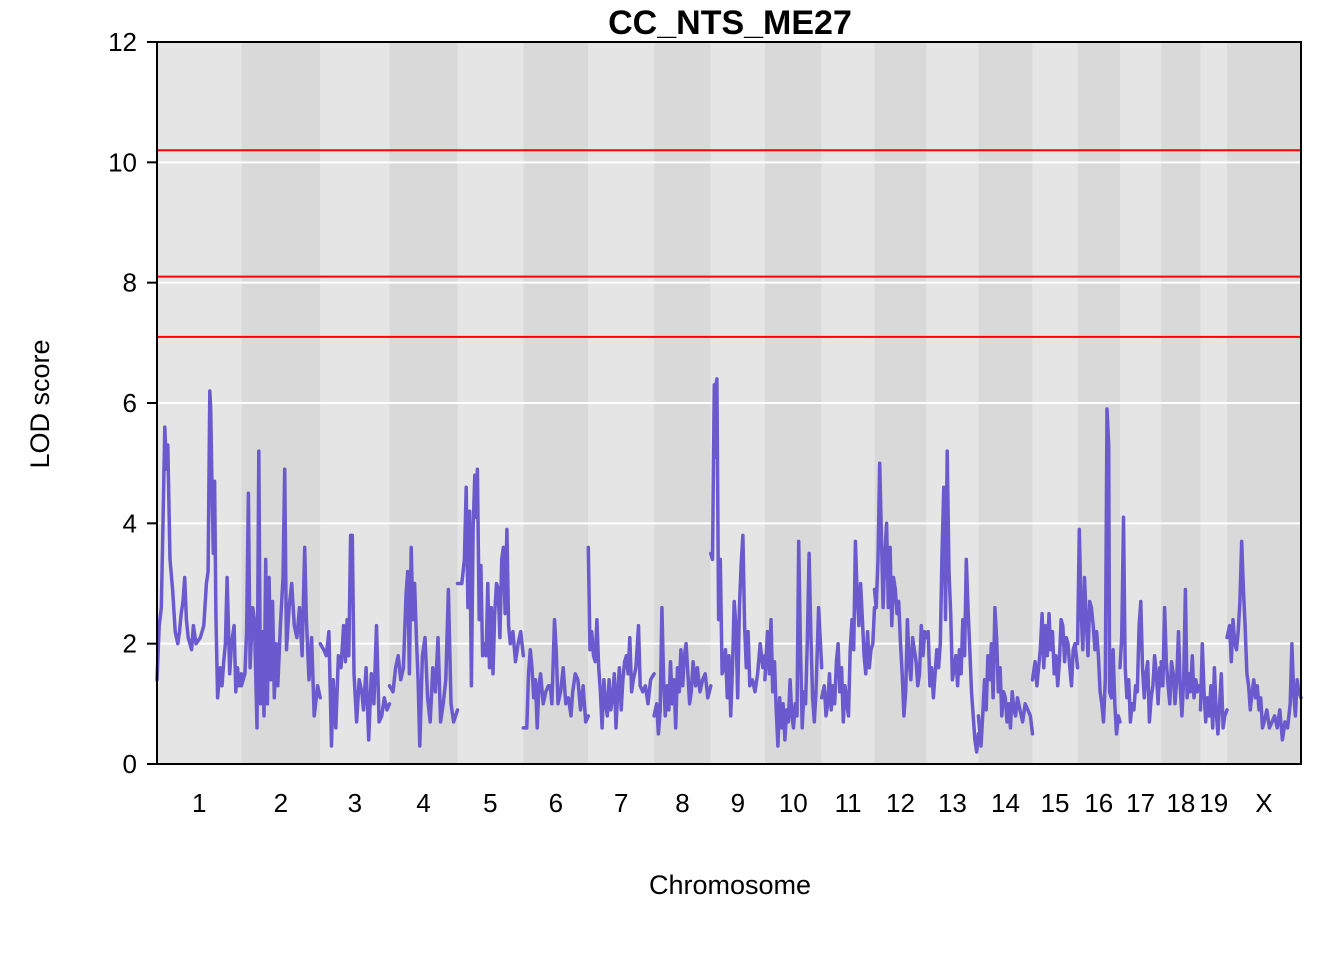  What do you see at coordinates (1213, 803) in the screenshot?
I see `x-tick-label: 19` at bounding box center [1213, 803].